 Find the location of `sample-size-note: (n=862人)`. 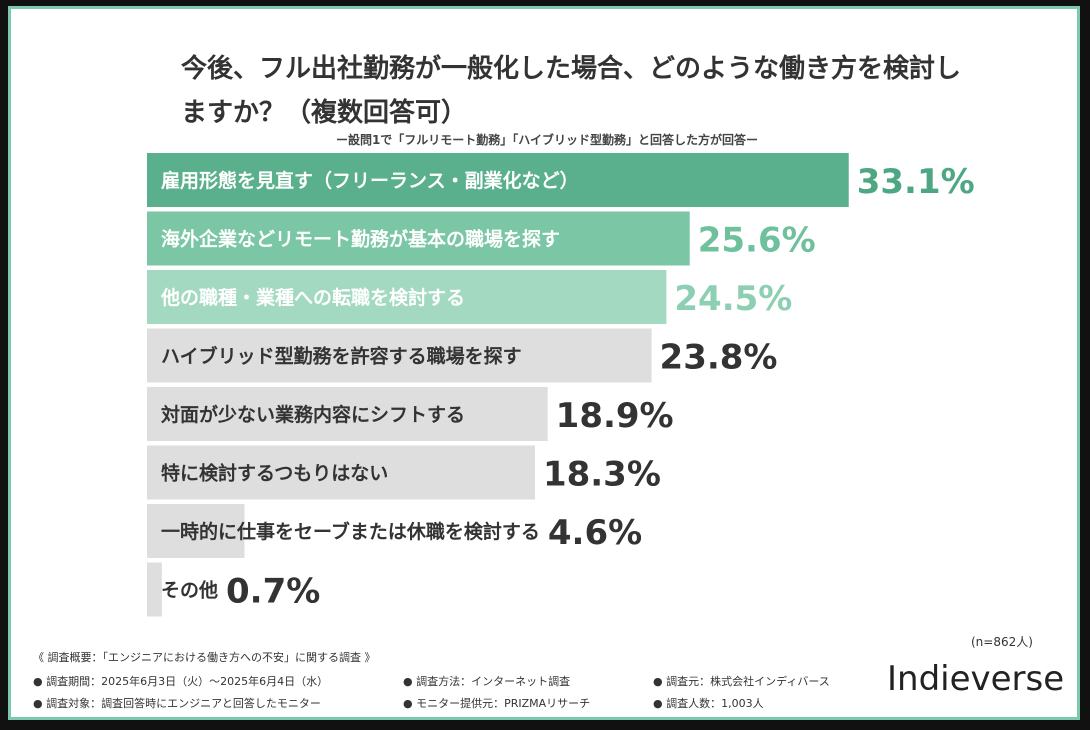

sample-size-note: (n=862人) is located at coordinates (1002, 642).